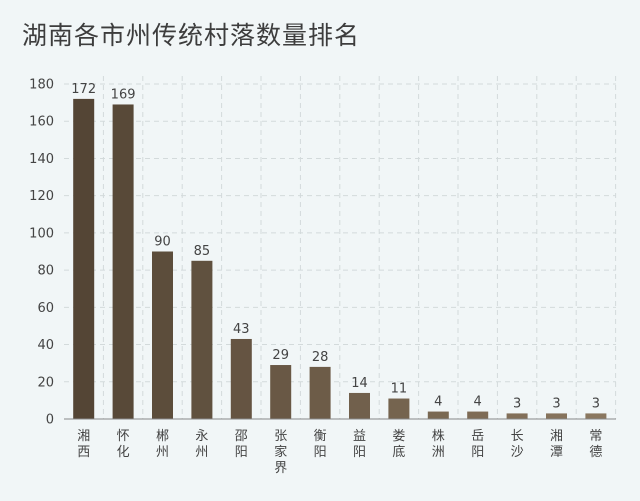  Describe the element at coordinates (45, 382) in the screenshot. I see `y-tick-label: 20` at that location.